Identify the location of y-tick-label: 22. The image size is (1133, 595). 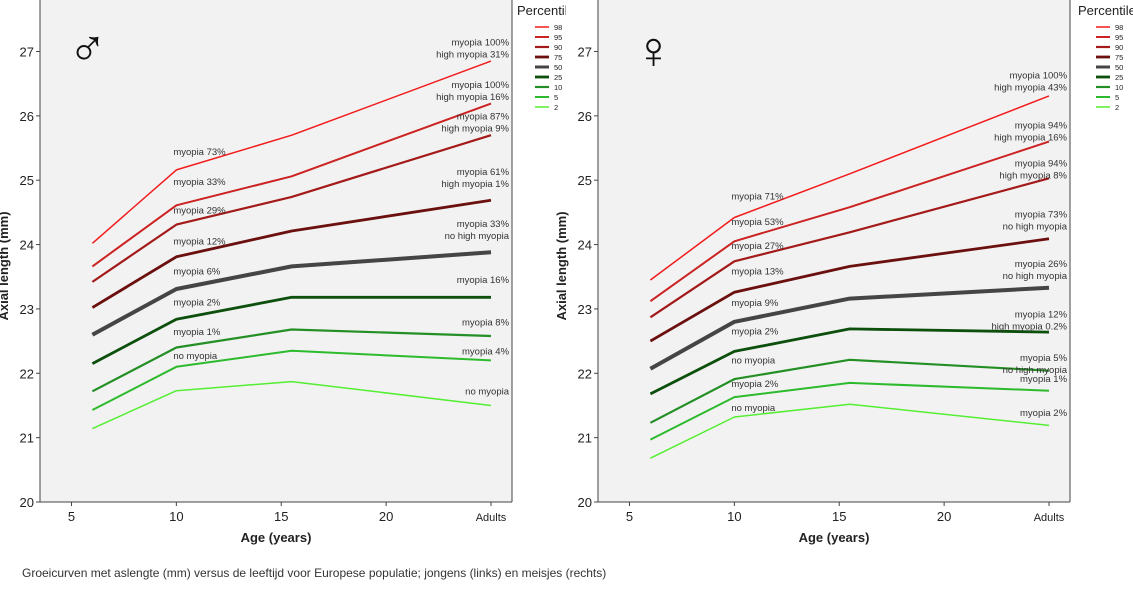
(585, 373).